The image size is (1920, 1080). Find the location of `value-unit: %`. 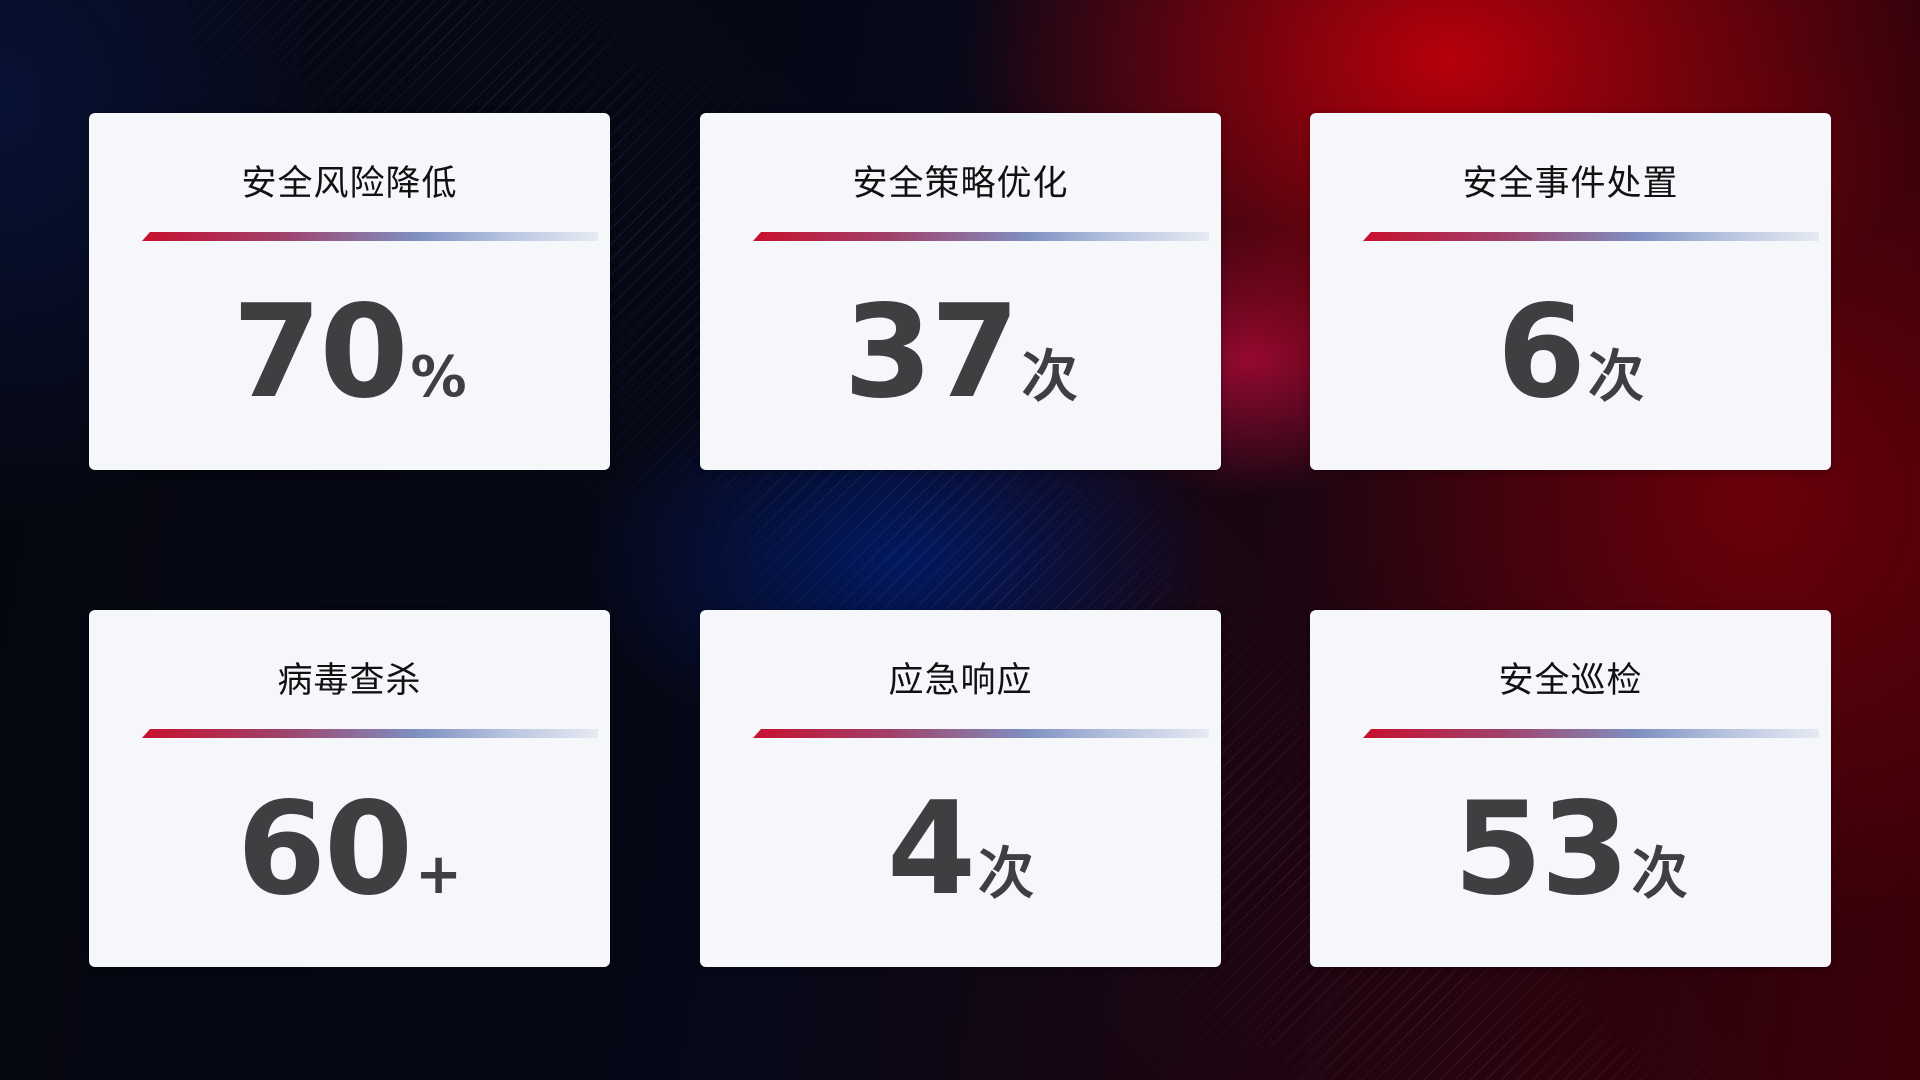

value-unit: % is located at coordinates (438, 377).